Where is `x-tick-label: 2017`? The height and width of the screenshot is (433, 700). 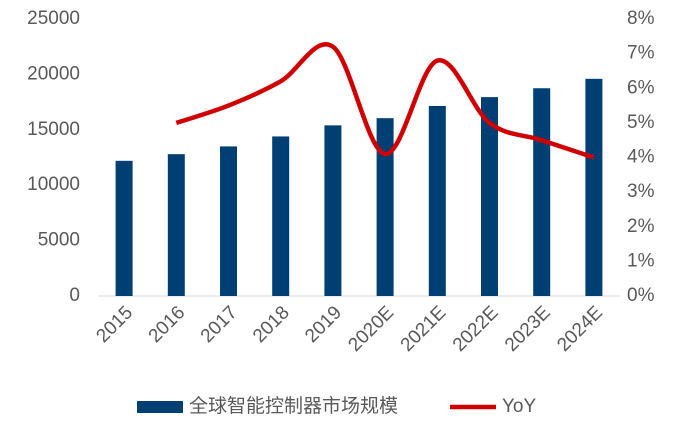 x-tick-label: 2017 is located at coordinates (219, 324).